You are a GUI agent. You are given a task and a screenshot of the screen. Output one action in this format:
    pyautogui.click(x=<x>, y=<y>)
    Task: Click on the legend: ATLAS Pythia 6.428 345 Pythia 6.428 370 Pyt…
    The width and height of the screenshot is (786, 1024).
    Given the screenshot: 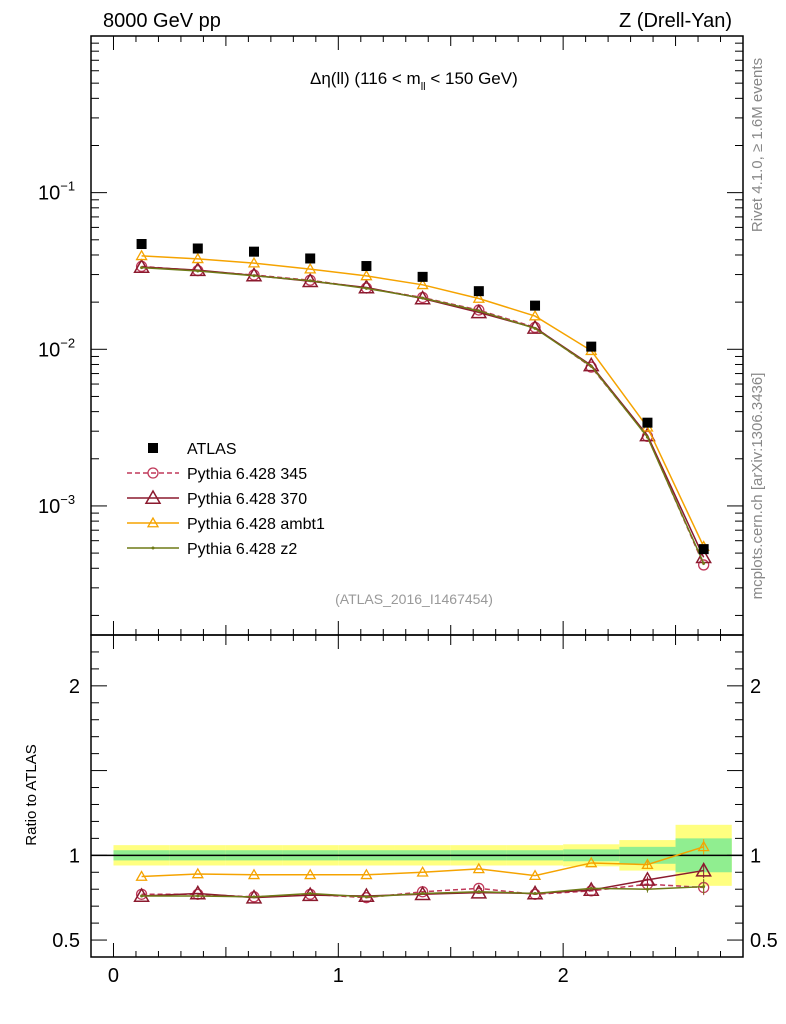 What is the action you would take?
    pyautogui.click(x=226, y=499)
    